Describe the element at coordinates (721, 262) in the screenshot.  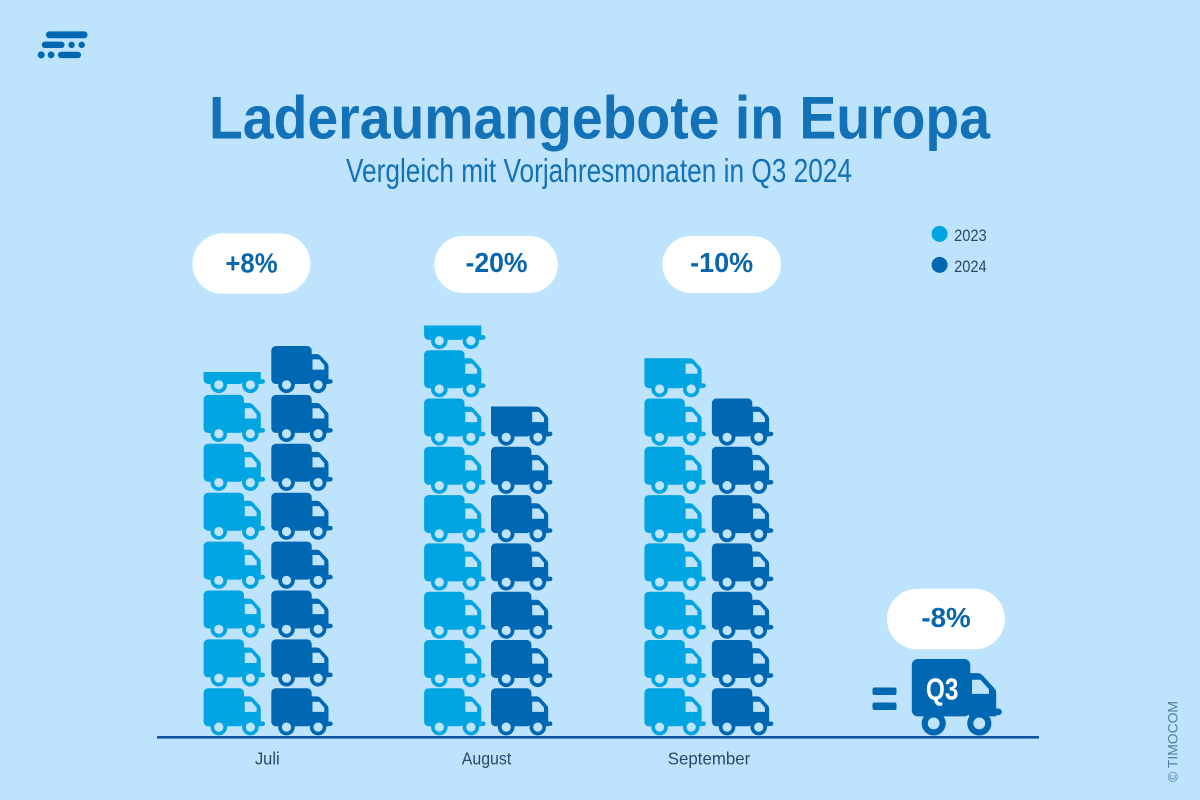
I see `svg-text: -10%` at that location.